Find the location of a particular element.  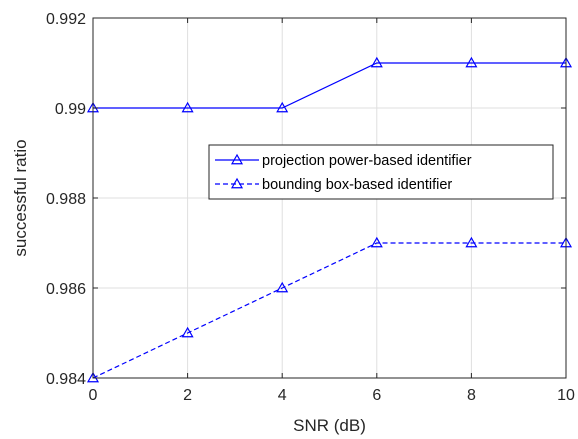

y-tick-label: 0.986 is located at coordinates (66, 289).